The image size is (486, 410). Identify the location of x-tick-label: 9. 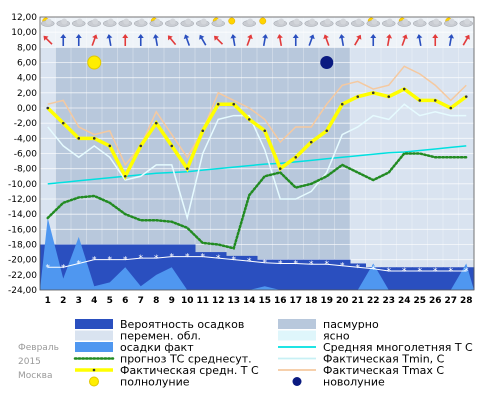
(172, 301).